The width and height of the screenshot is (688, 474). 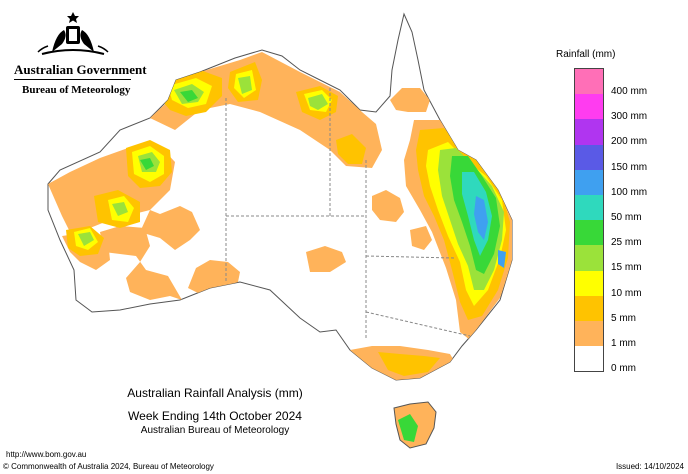 I want to click on map-source: Australian Bureau of Meteorology, so click(x=215, y=430).